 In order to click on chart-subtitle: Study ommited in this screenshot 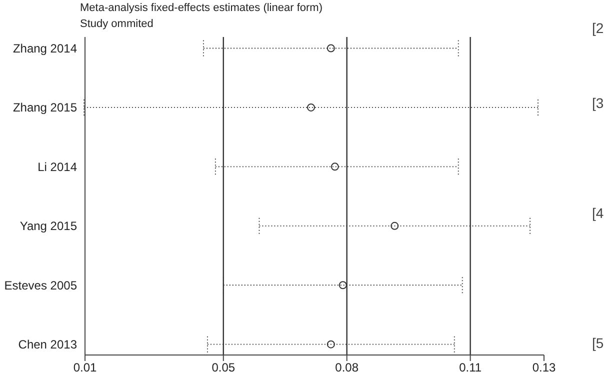, I will do `click(117, 24)`.